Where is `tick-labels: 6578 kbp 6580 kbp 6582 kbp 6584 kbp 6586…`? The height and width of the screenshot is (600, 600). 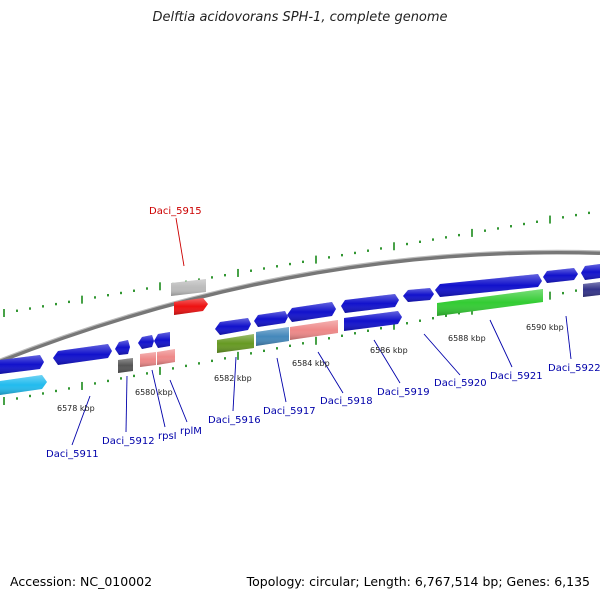
tick-labels: 6578 kbp 6580 kbp 6582 kbp 6584 kbp 6586… is located at coordinates (310, 368).